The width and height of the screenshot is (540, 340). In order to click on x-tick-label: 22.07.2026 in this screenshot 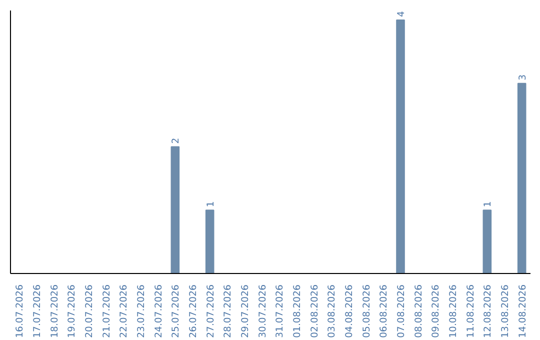, I will do `click(124, 311)`.